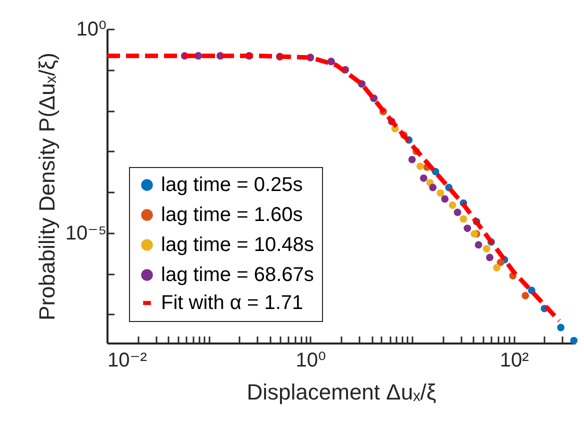 The image size is (584, 447). I want to click on legend-label: lag time = 10.48s, so click(237, 245).